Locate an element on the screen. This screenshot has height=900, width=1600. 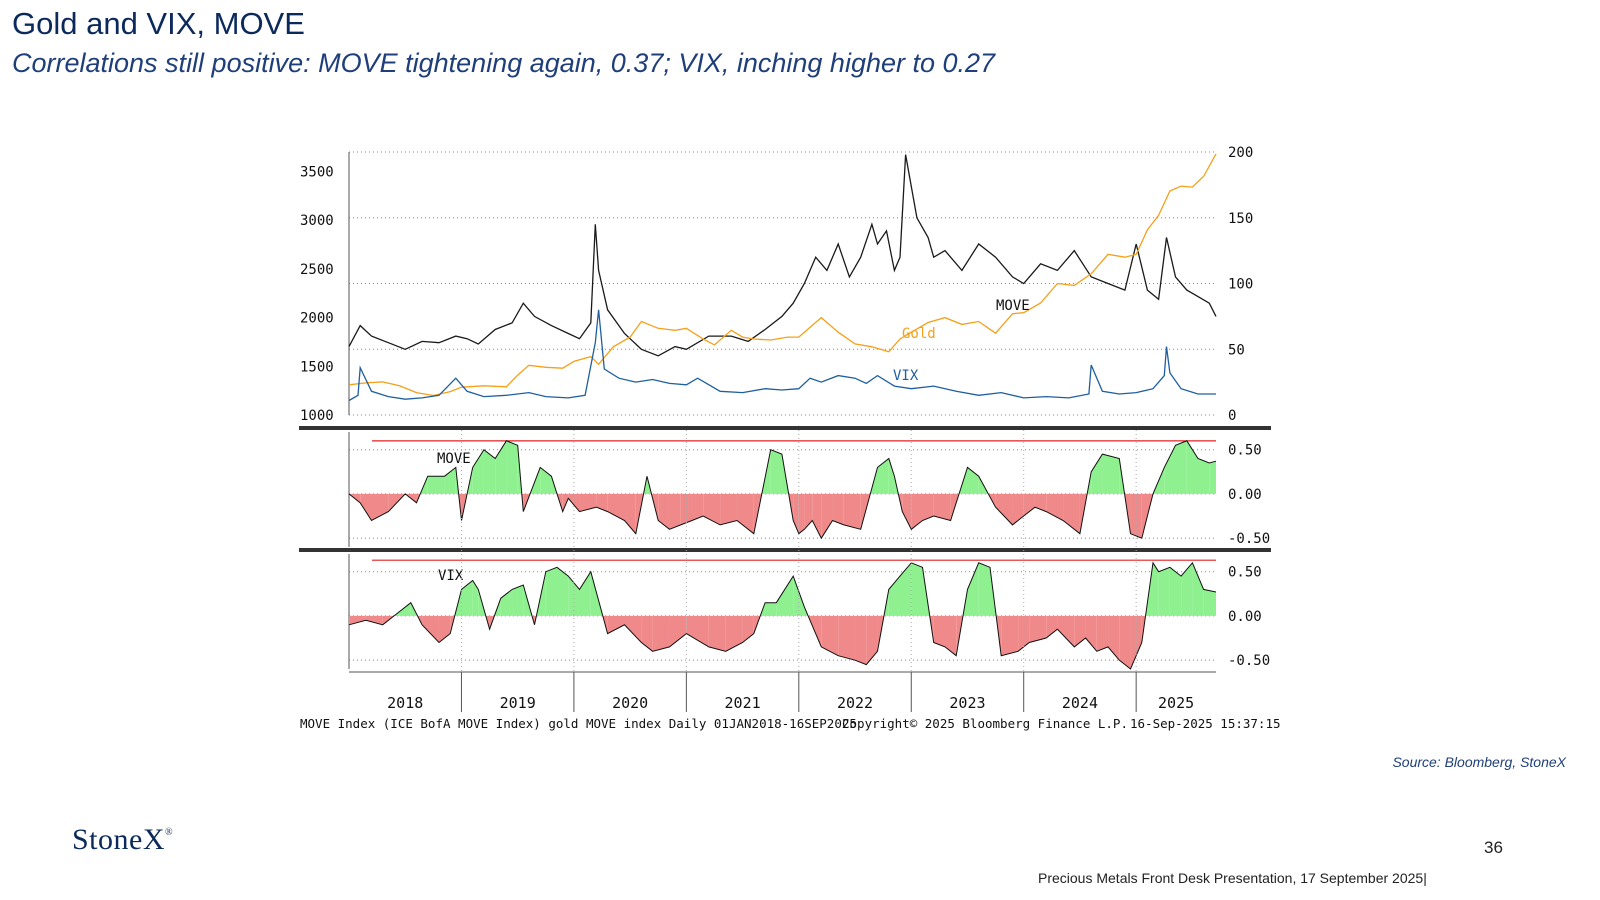
x-axis-tick-label: 2024 is located at coordinates (1080, 703).